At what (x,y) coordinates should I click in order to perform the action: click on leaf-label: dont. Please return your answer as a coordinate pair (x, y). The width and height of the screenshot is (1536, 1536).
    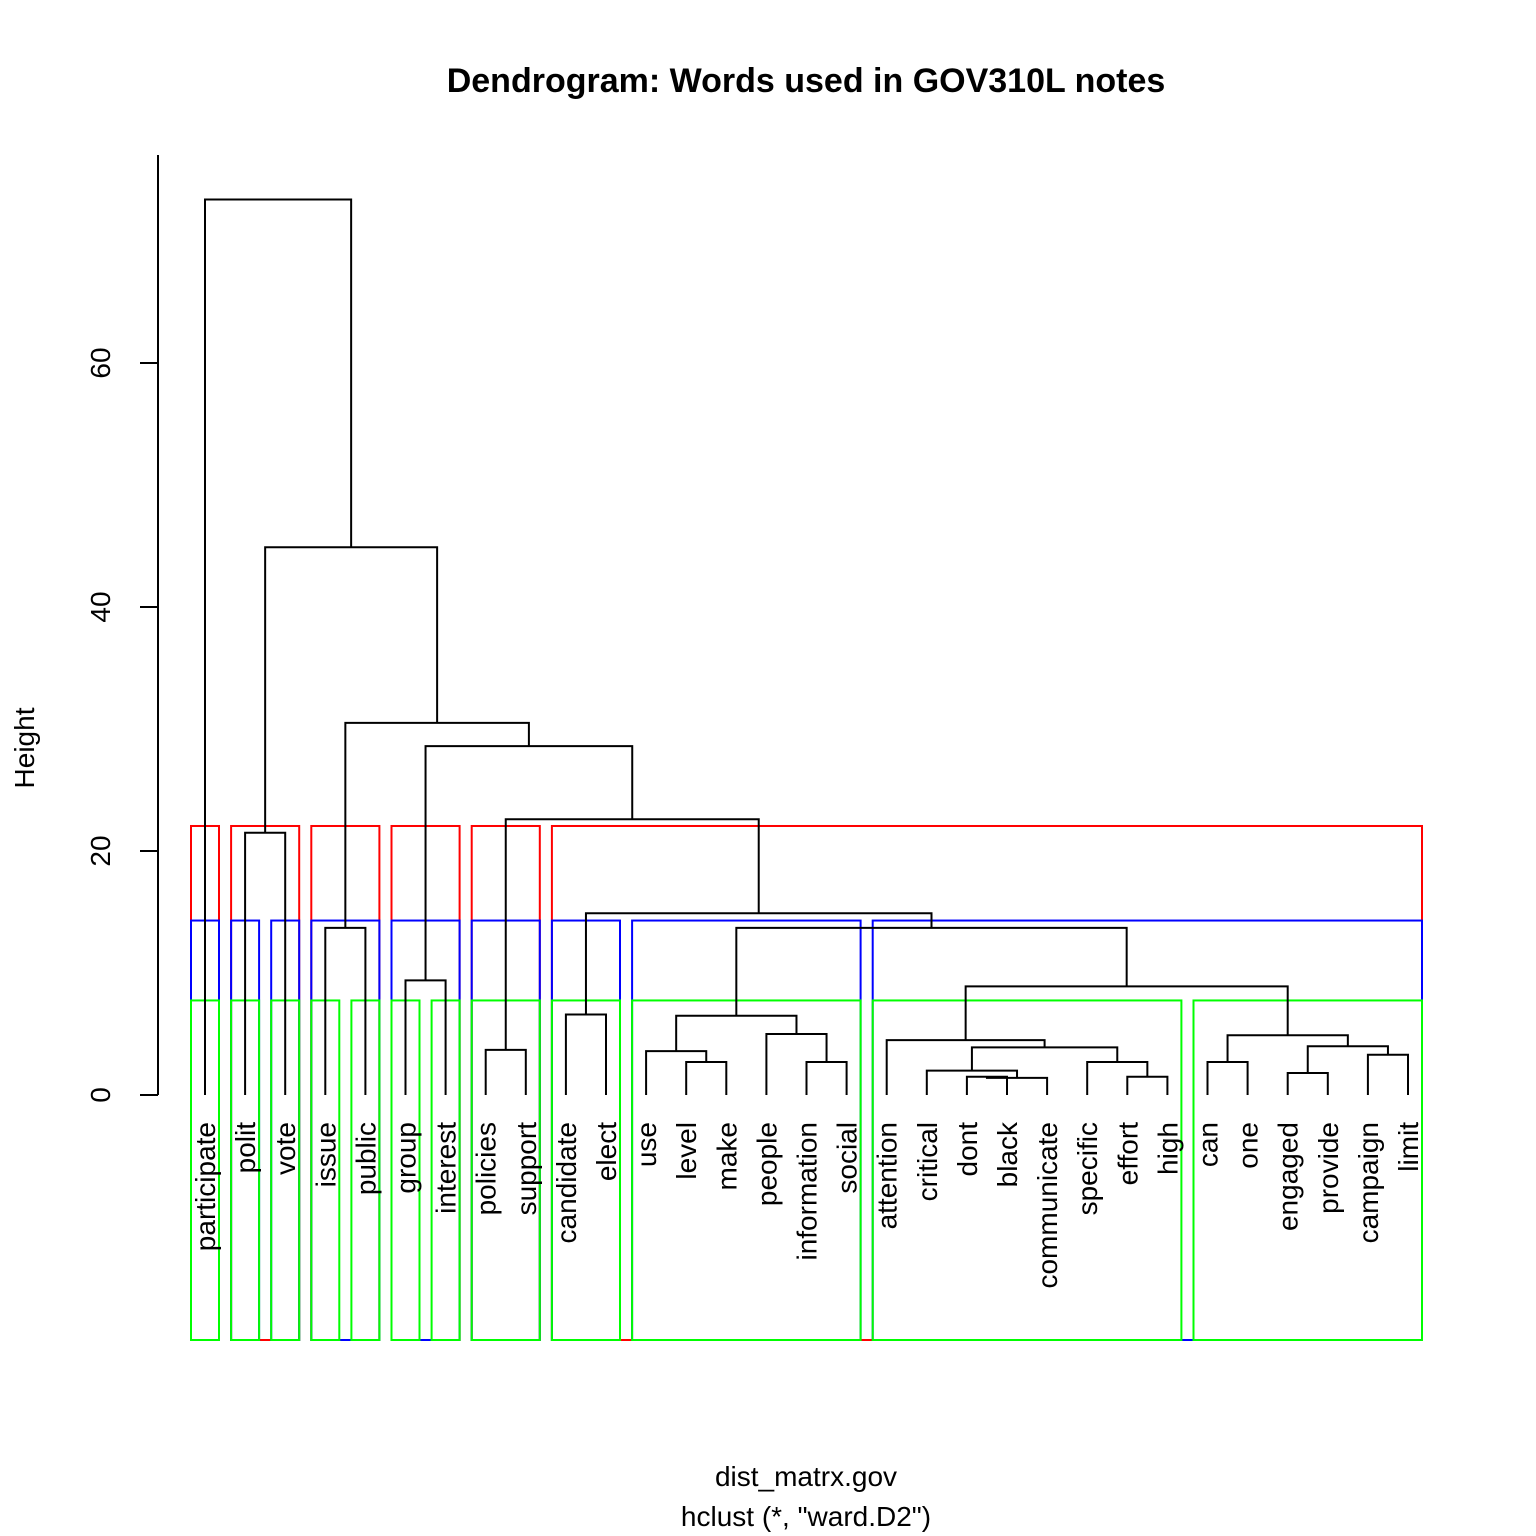
    Looking at the image, I should click on (967, 1149).